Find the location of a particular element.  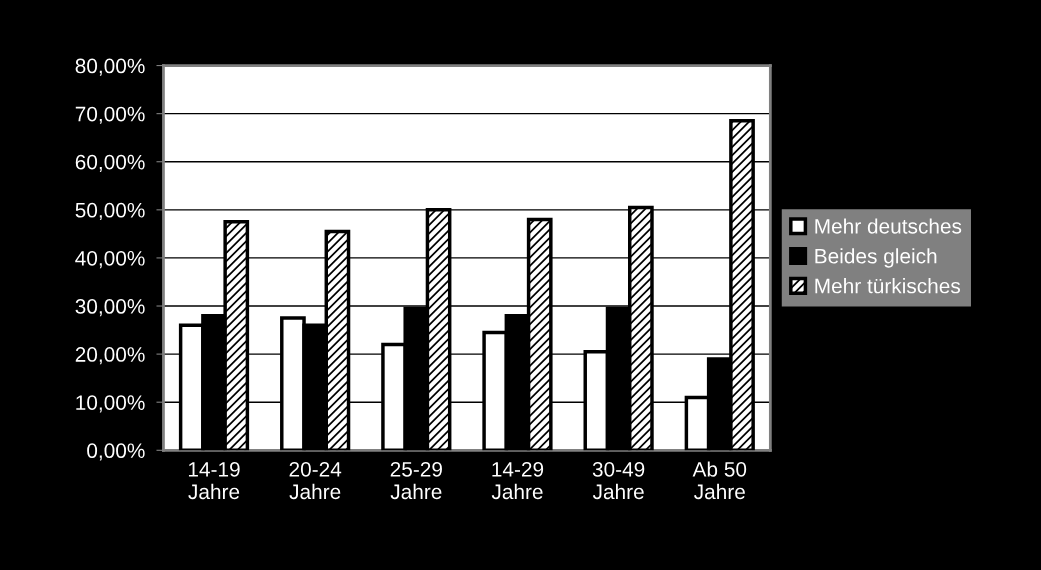

y-tick-label: 0,00% is located at coordinates (116, 452).